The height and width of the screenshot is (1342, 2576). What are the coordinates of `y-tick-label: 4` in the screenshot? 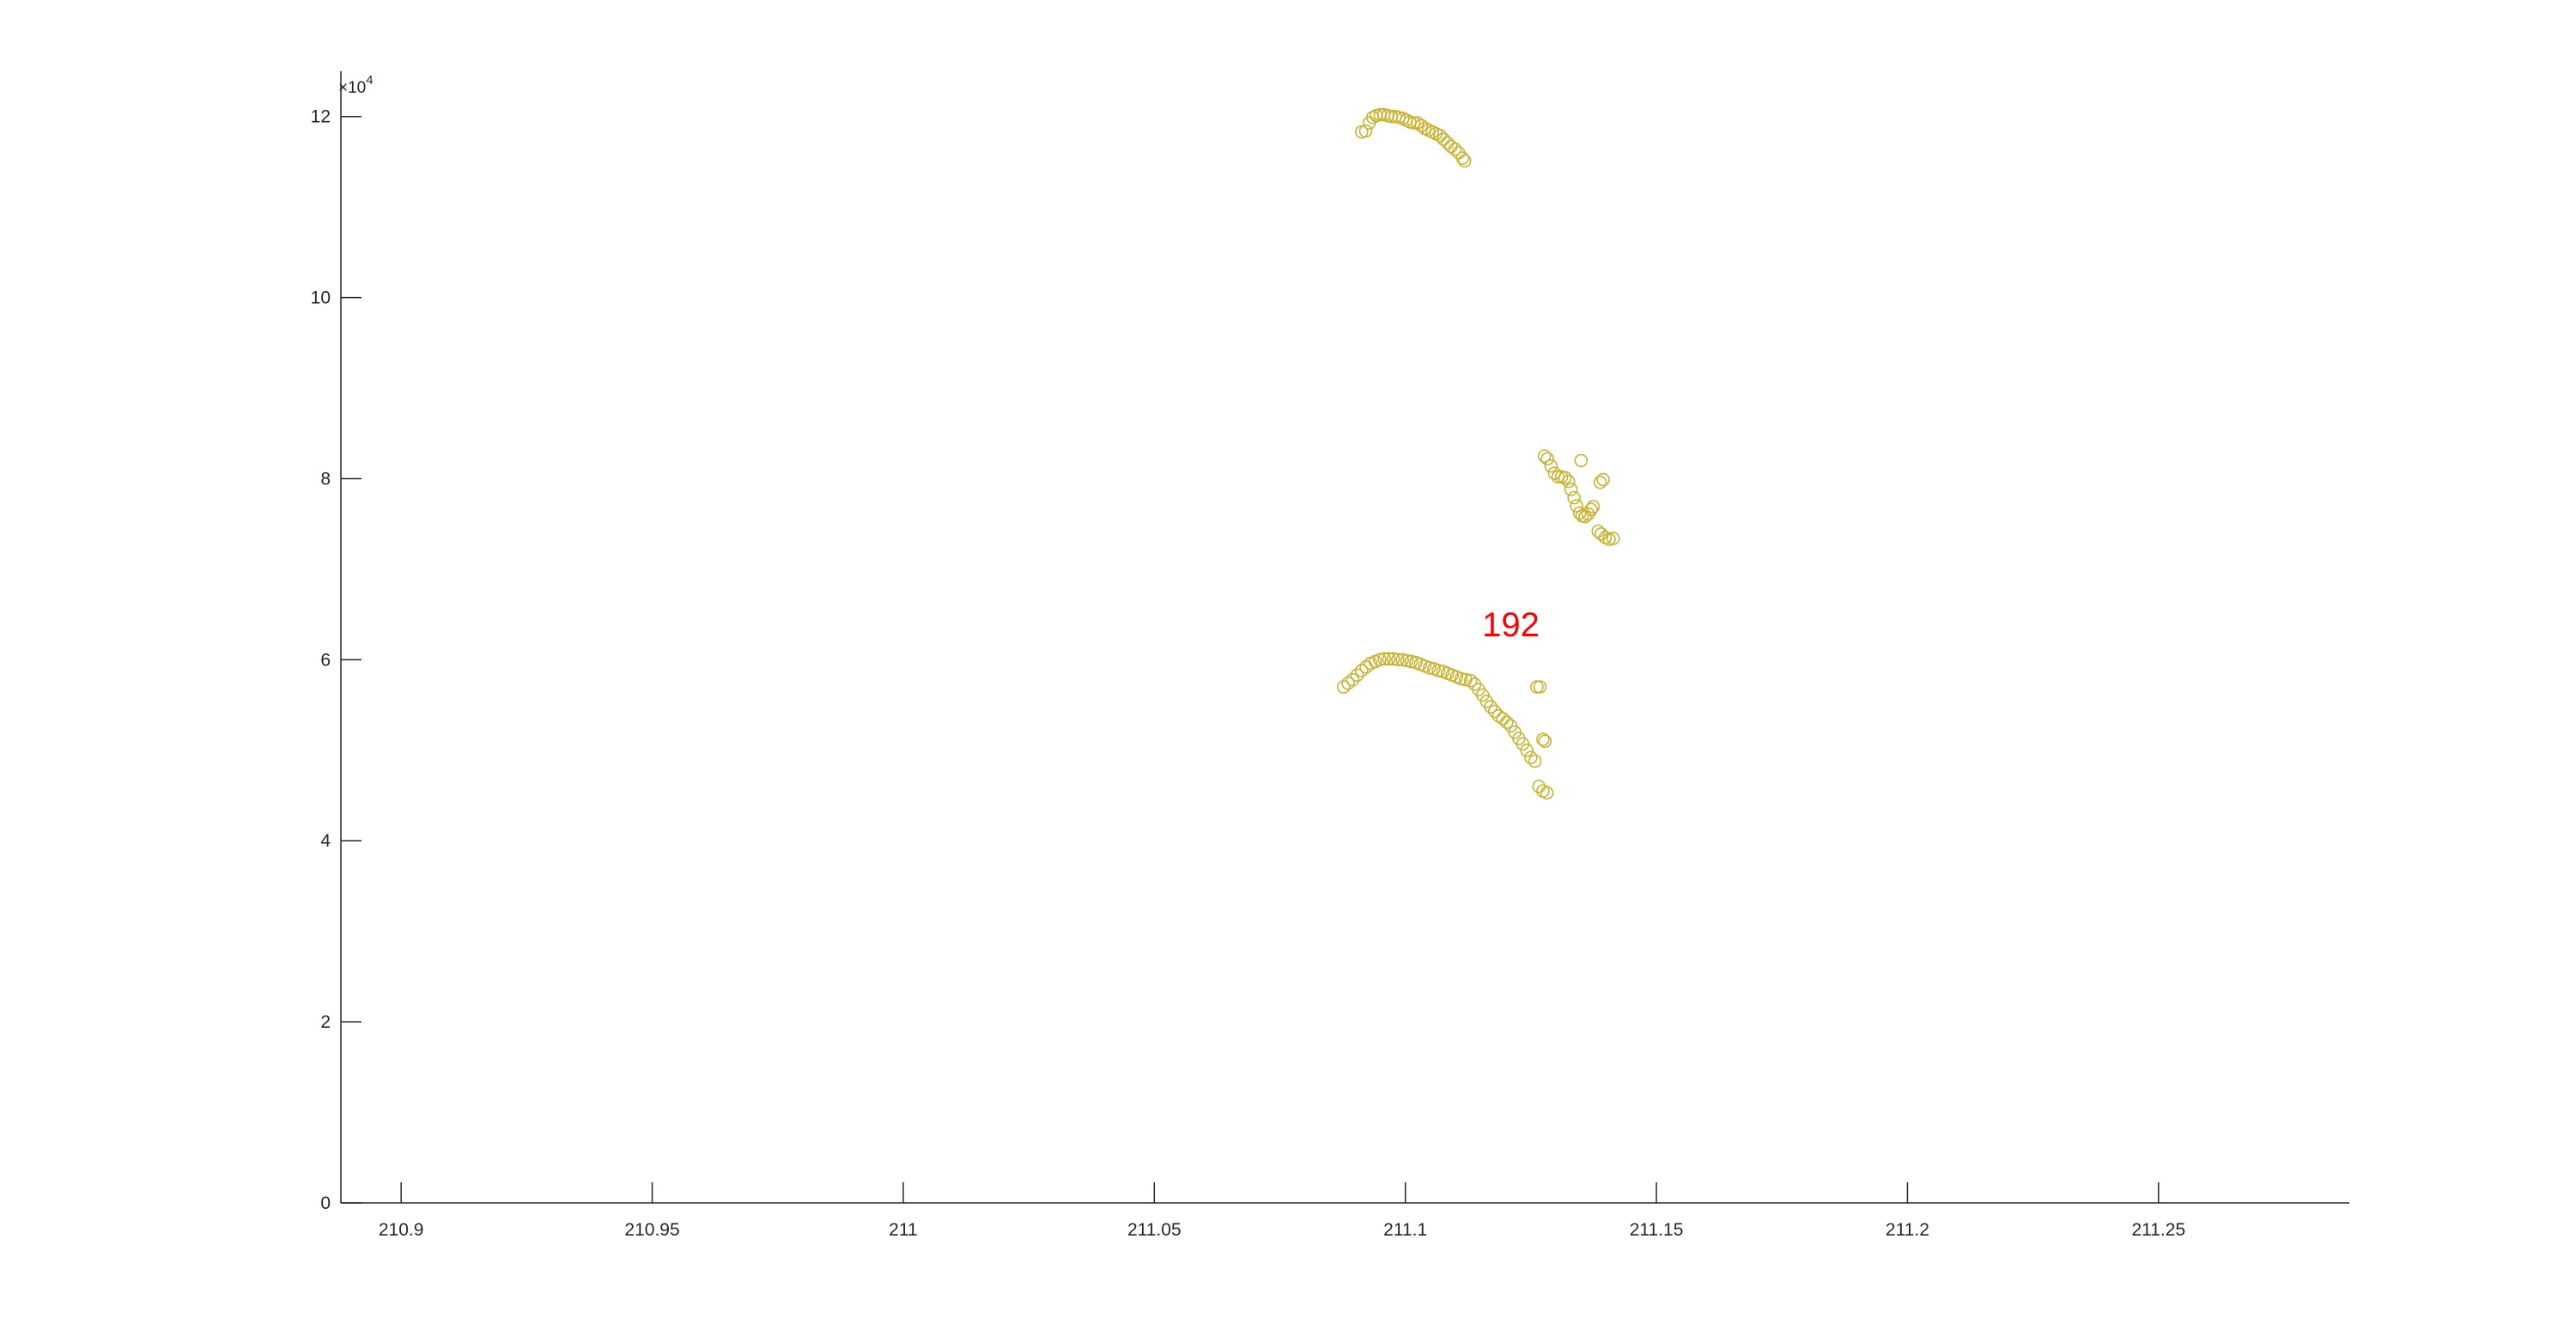 It's located at (325, 841).